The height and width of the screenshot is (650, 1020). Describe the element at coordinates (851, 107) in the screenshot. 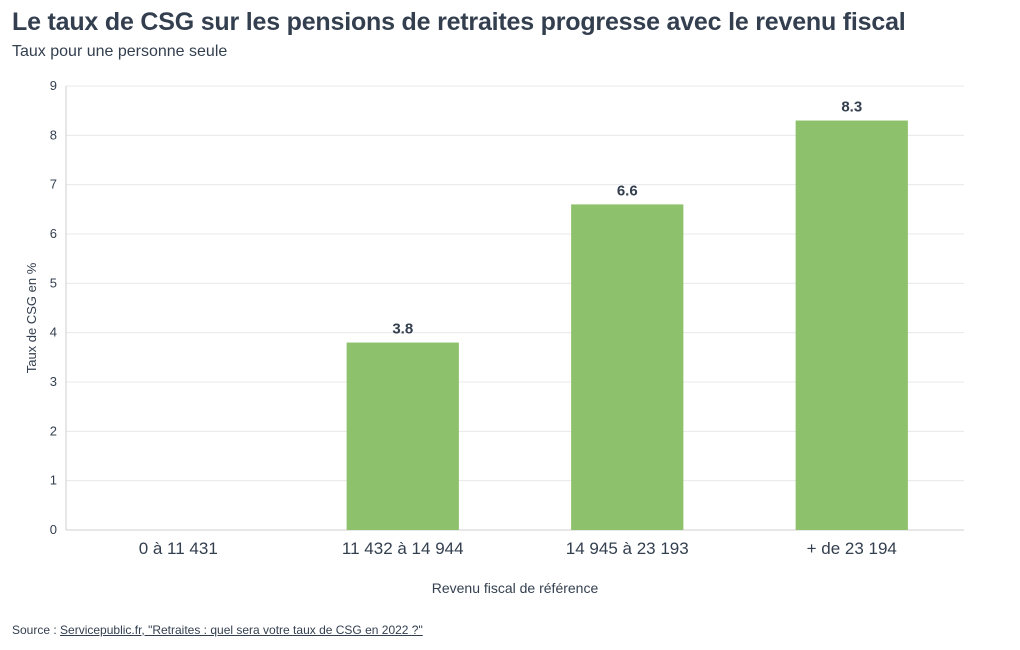

I see `data-label: 8.3` at that location.